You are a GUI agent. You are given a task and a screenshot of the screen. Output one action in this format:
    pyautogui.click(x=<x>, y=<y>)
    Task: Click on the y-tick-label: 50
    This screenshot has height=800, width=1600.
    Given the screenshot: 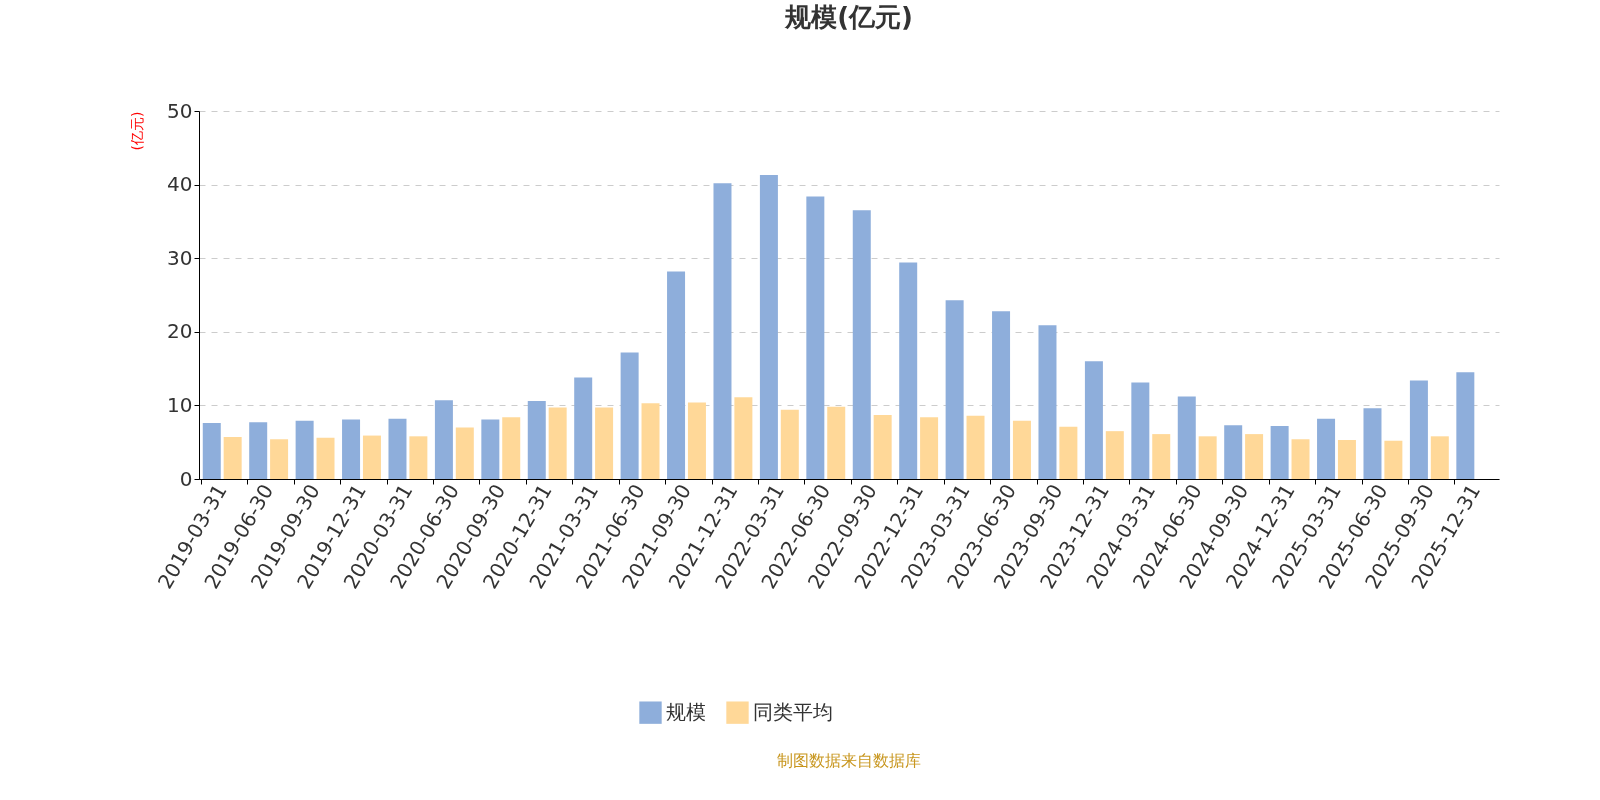 What is the action you would take?
    pyautogui.click(x=180, y=110)
    